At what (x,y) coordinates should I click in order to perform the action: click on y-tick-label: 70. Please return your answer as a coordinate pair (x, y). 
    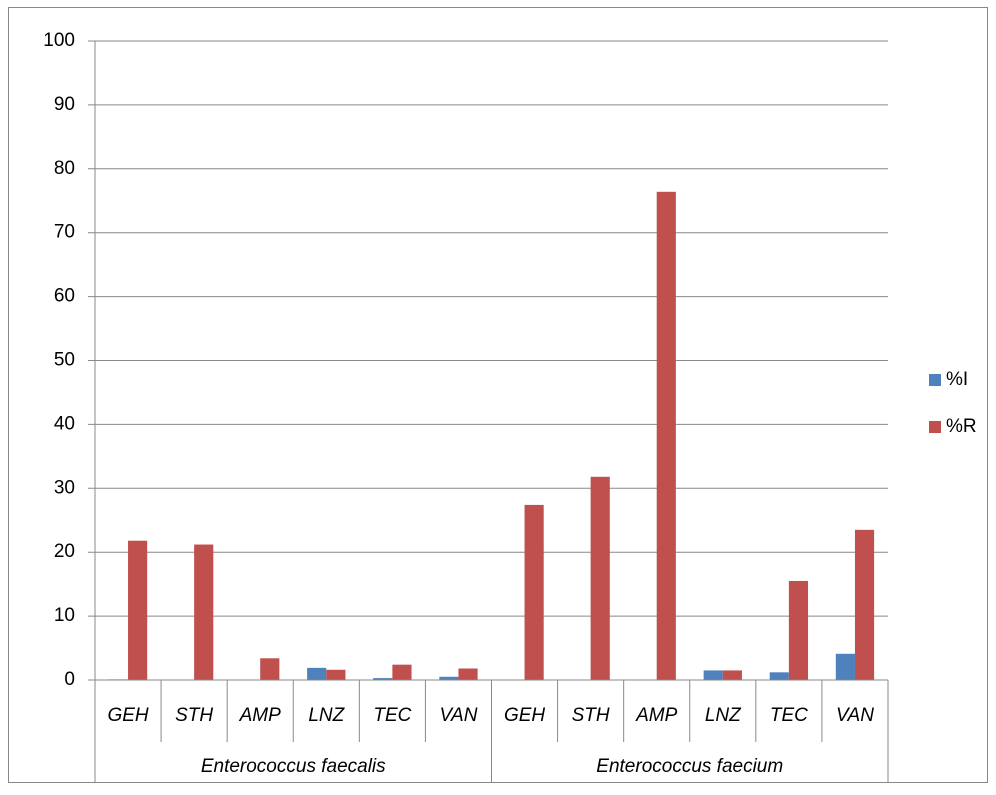
    Looking at the image, I should click on (64, 232).